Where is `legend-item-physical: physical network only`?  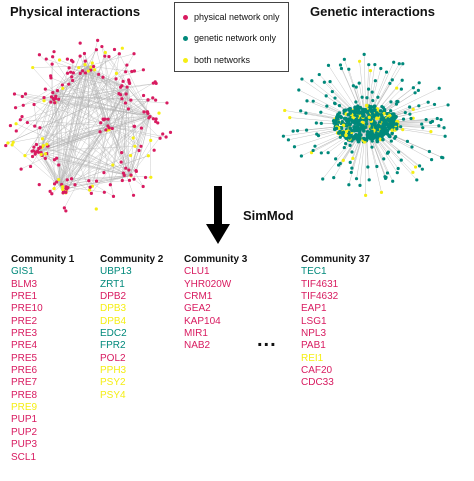
legend-item-physical: physical network only is located at coordinates (231, 17).